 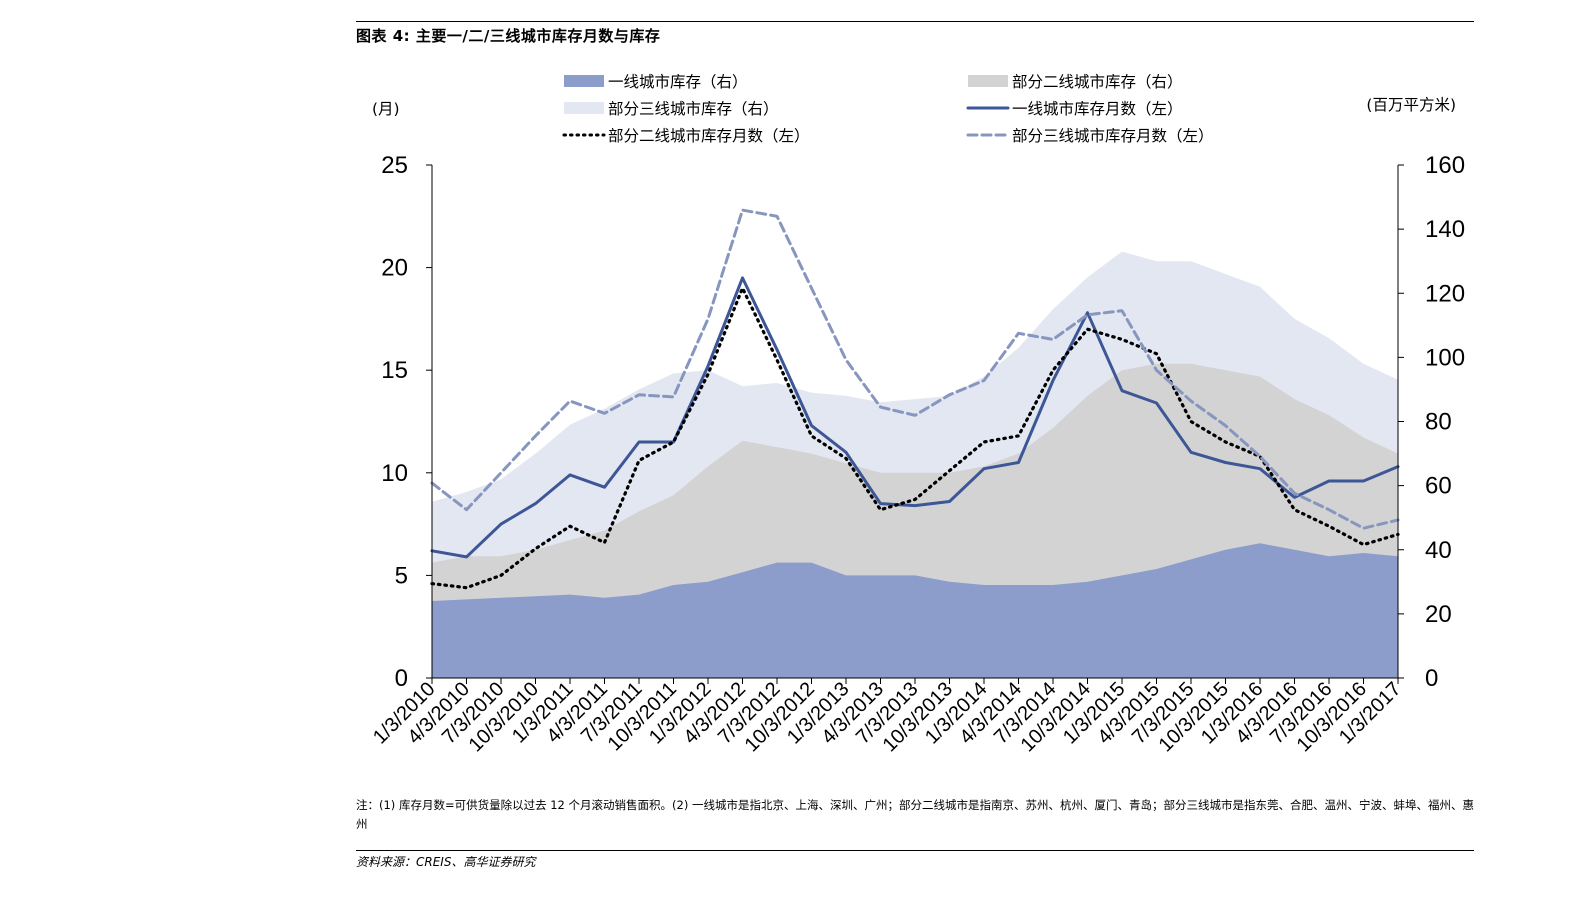 What do you see at coordinates (1445, 229) in the screenshot?
I see `right-tick-label: 140` at bounding box center [1445, 229].